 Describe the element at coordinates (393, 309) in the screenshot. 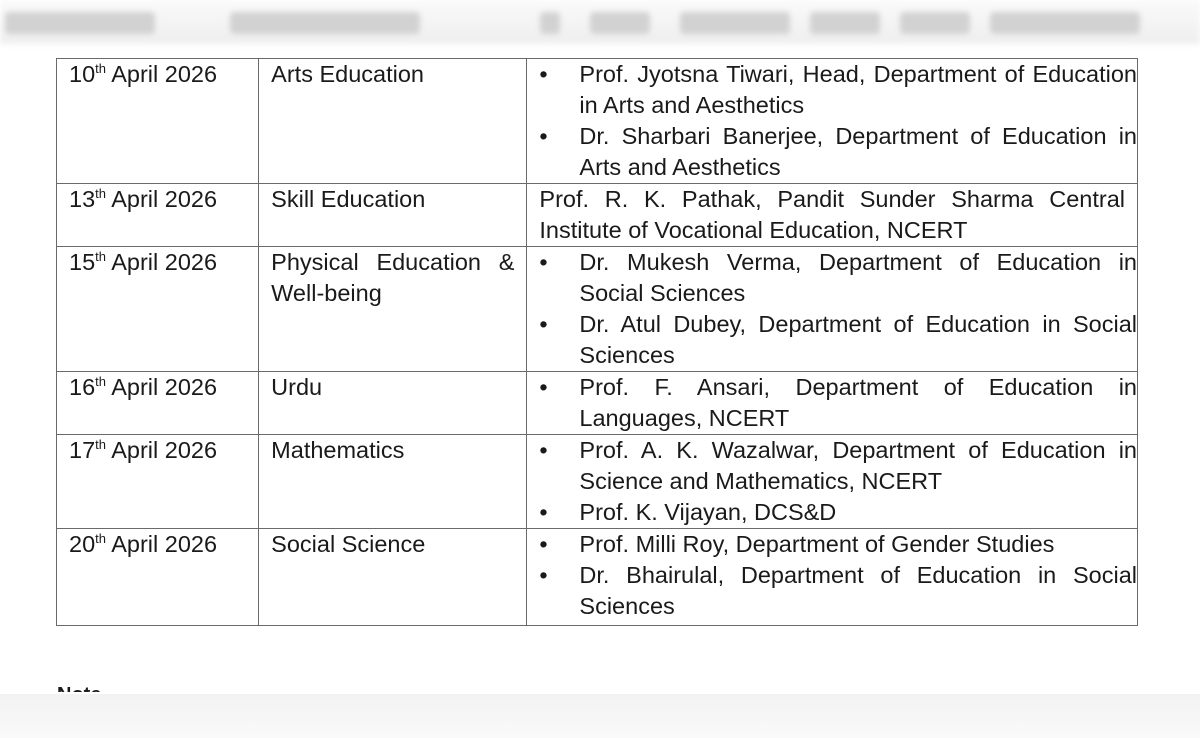

I see `subject-cell: Physical Education & Well-being` at that location.